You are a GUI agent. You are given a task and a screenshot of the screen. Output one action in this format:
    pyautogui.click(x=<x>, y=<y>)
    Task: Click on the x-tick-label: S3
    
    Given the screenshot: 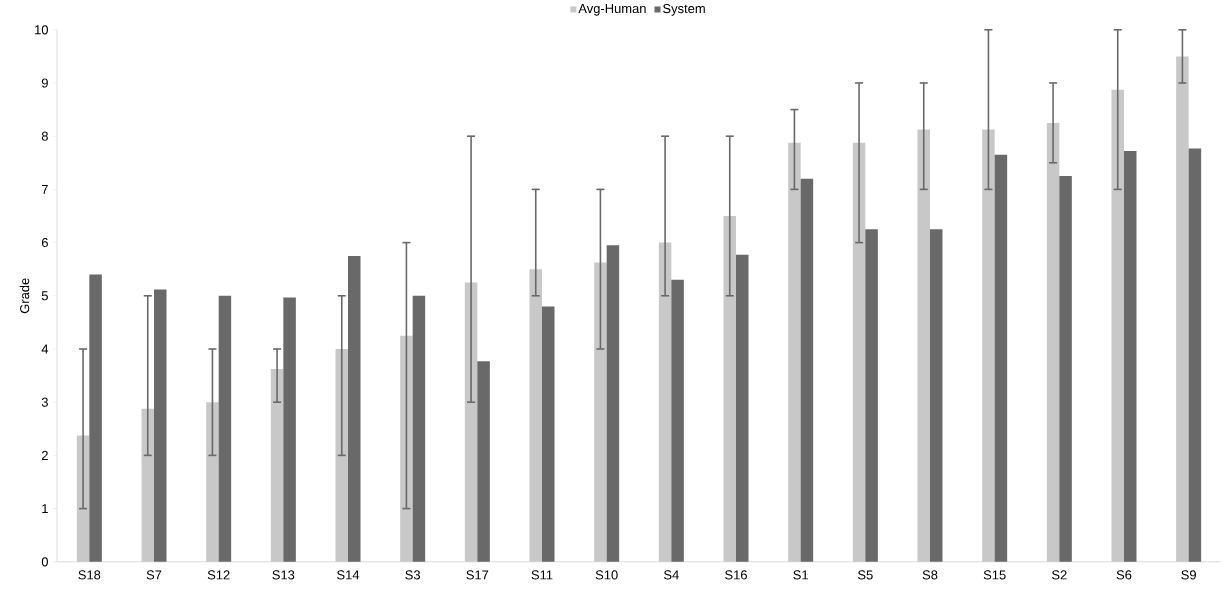 What is the action you would take?
    pyautogui.click(x=413, y=575)
    